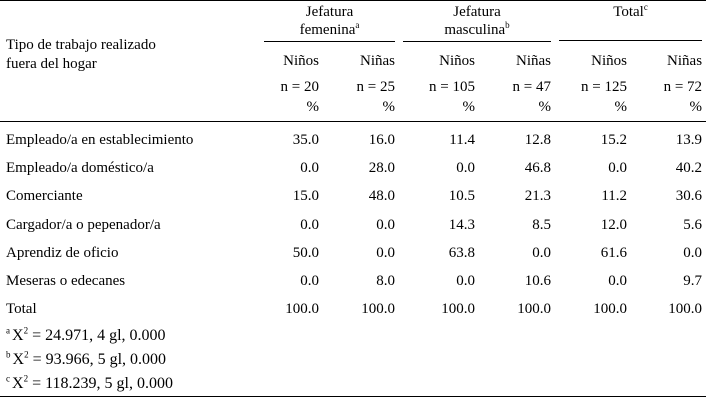 Image resolution: width=710 pixels, height=412 pixels. What do you see at coordinates (457, 61) in the screenshot?
I see `subcol-ninos-masc: Niños` at bounding box center [457, 61].